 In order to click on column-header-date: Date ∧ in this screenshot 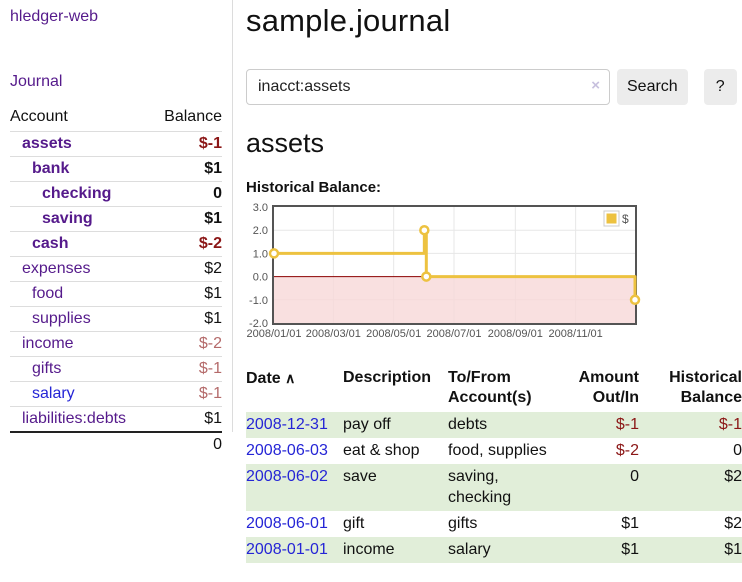, I will do `click(271, 378)`.